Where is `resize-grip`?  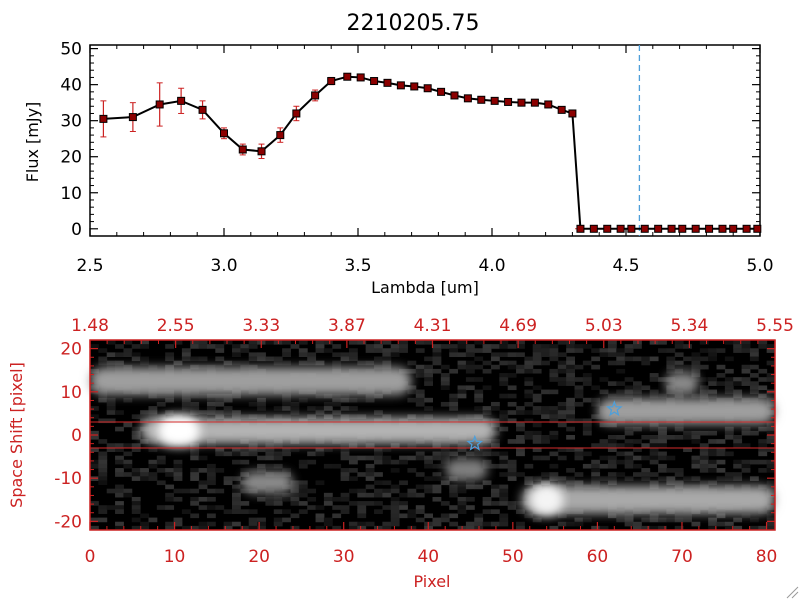
resize-grip is located at coordinates (792, 592).